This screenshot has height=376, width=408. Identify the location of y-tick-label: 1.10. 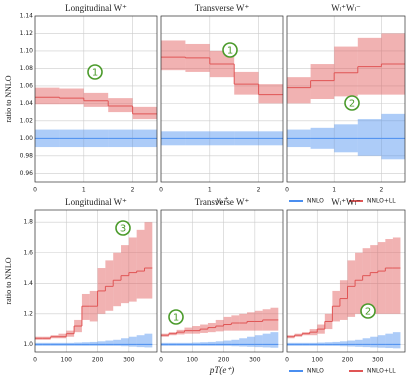
(27, 50).